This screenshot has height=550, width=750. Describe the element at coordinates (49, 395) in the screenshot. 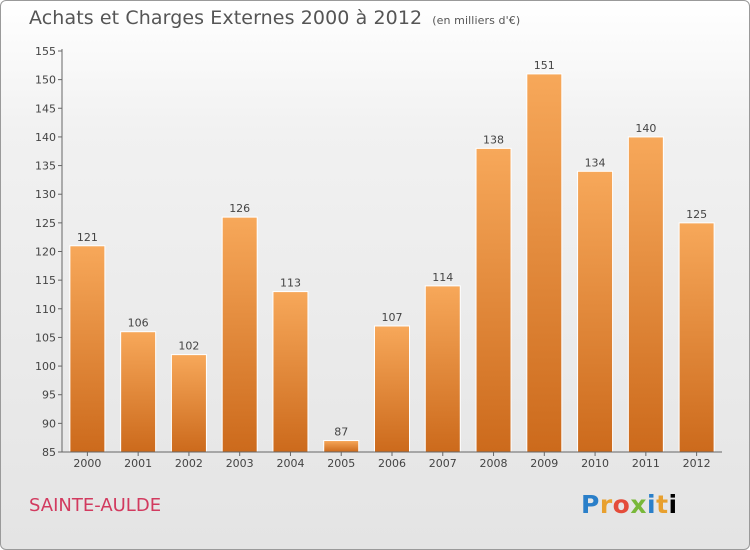

I see `y-tick-label: 95` at that location.